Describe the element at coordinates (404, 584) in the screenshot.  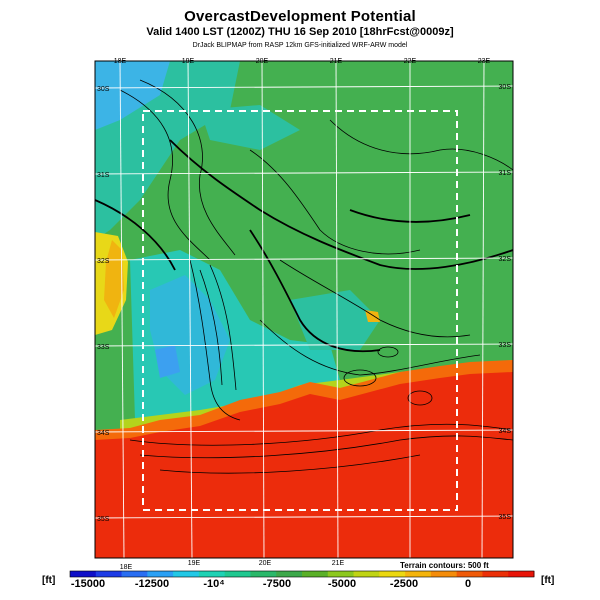
I see `colorbar-tick-label: -2500` at that location.